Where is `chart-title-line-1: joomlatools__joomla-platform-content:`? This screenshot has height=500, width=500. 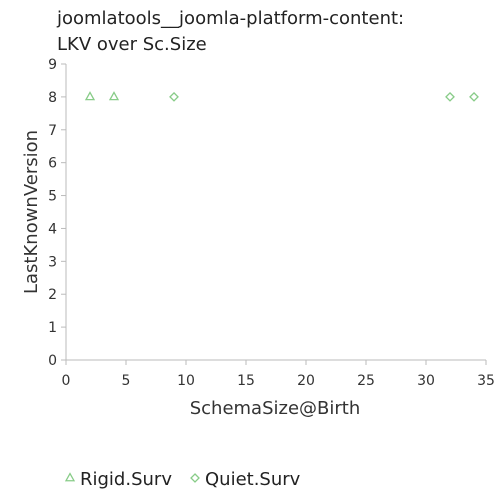 chart-title-line-1: joomlatools__joomla-platform-content: is located at coordinates (230, 18).